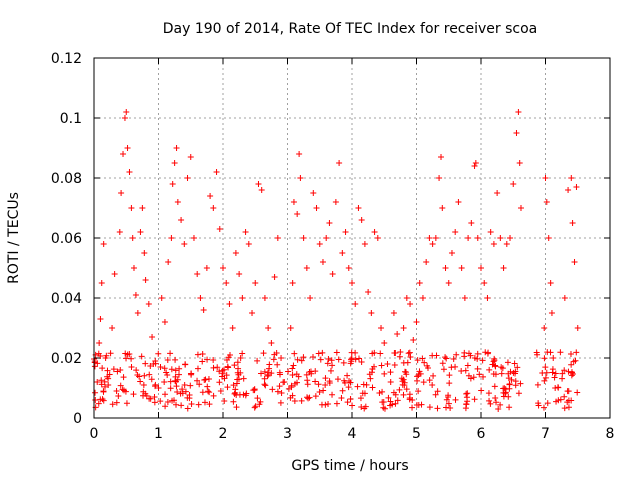  I want to click on x-tick-label: 6, so click(481, 434).